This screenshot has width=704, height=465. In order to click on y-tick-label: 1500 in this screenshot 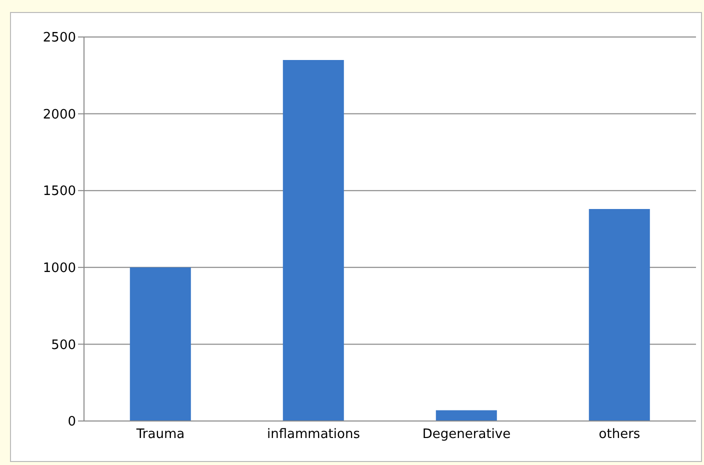, I will do `click(59, 192)`.